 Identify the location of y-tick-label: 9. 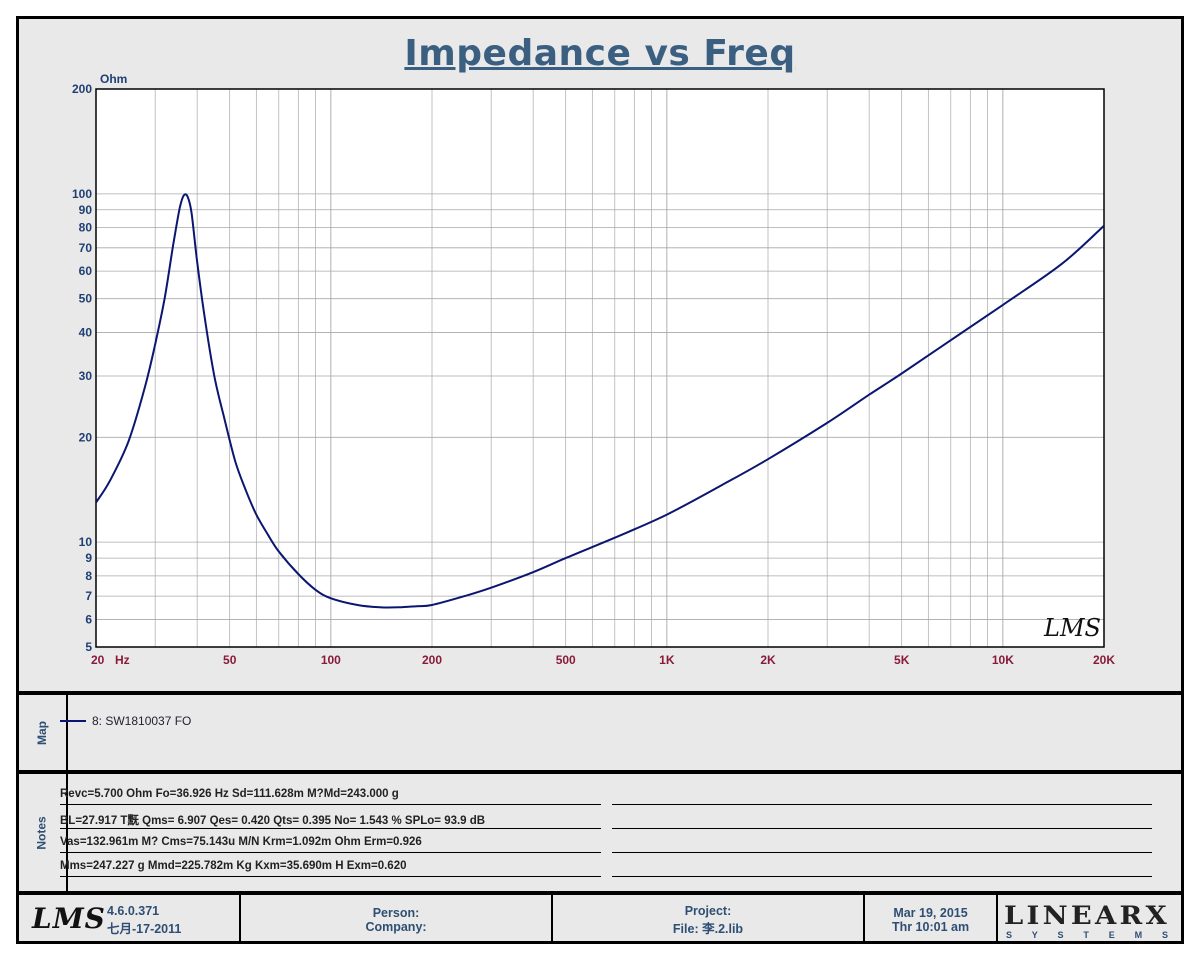
(88, 558).